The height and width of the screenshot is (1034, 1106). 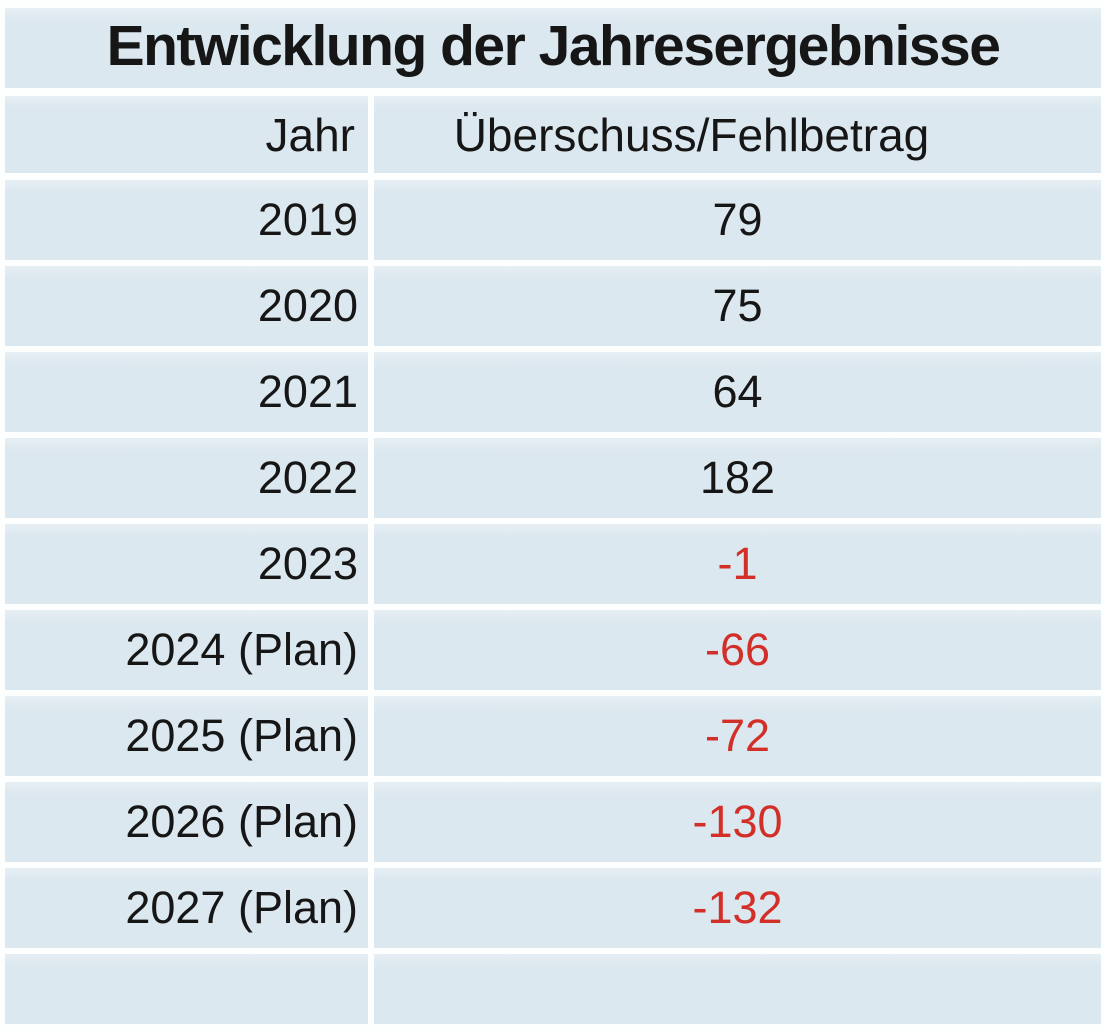 I want to click on value-cell: -1, so click(x=737, y=564).